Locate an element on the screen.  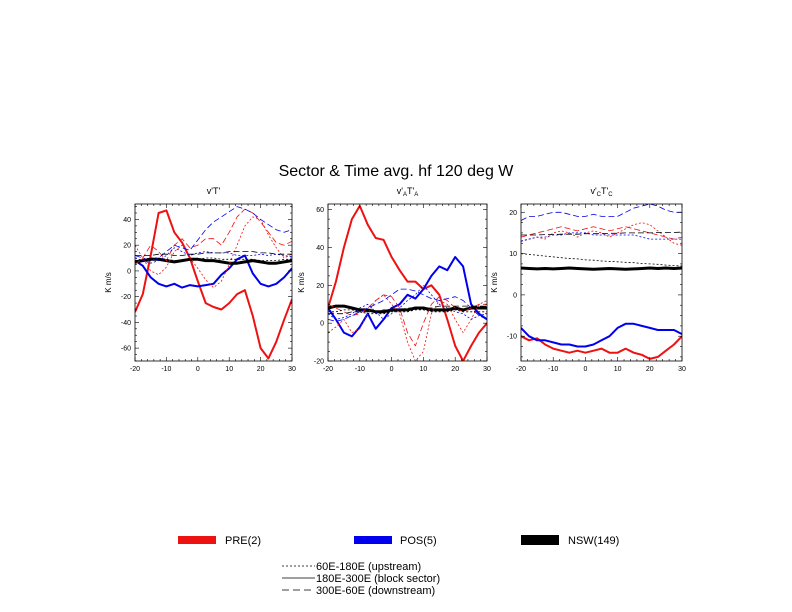
legend-label: POS(5) is located at coordinates (418, 541).